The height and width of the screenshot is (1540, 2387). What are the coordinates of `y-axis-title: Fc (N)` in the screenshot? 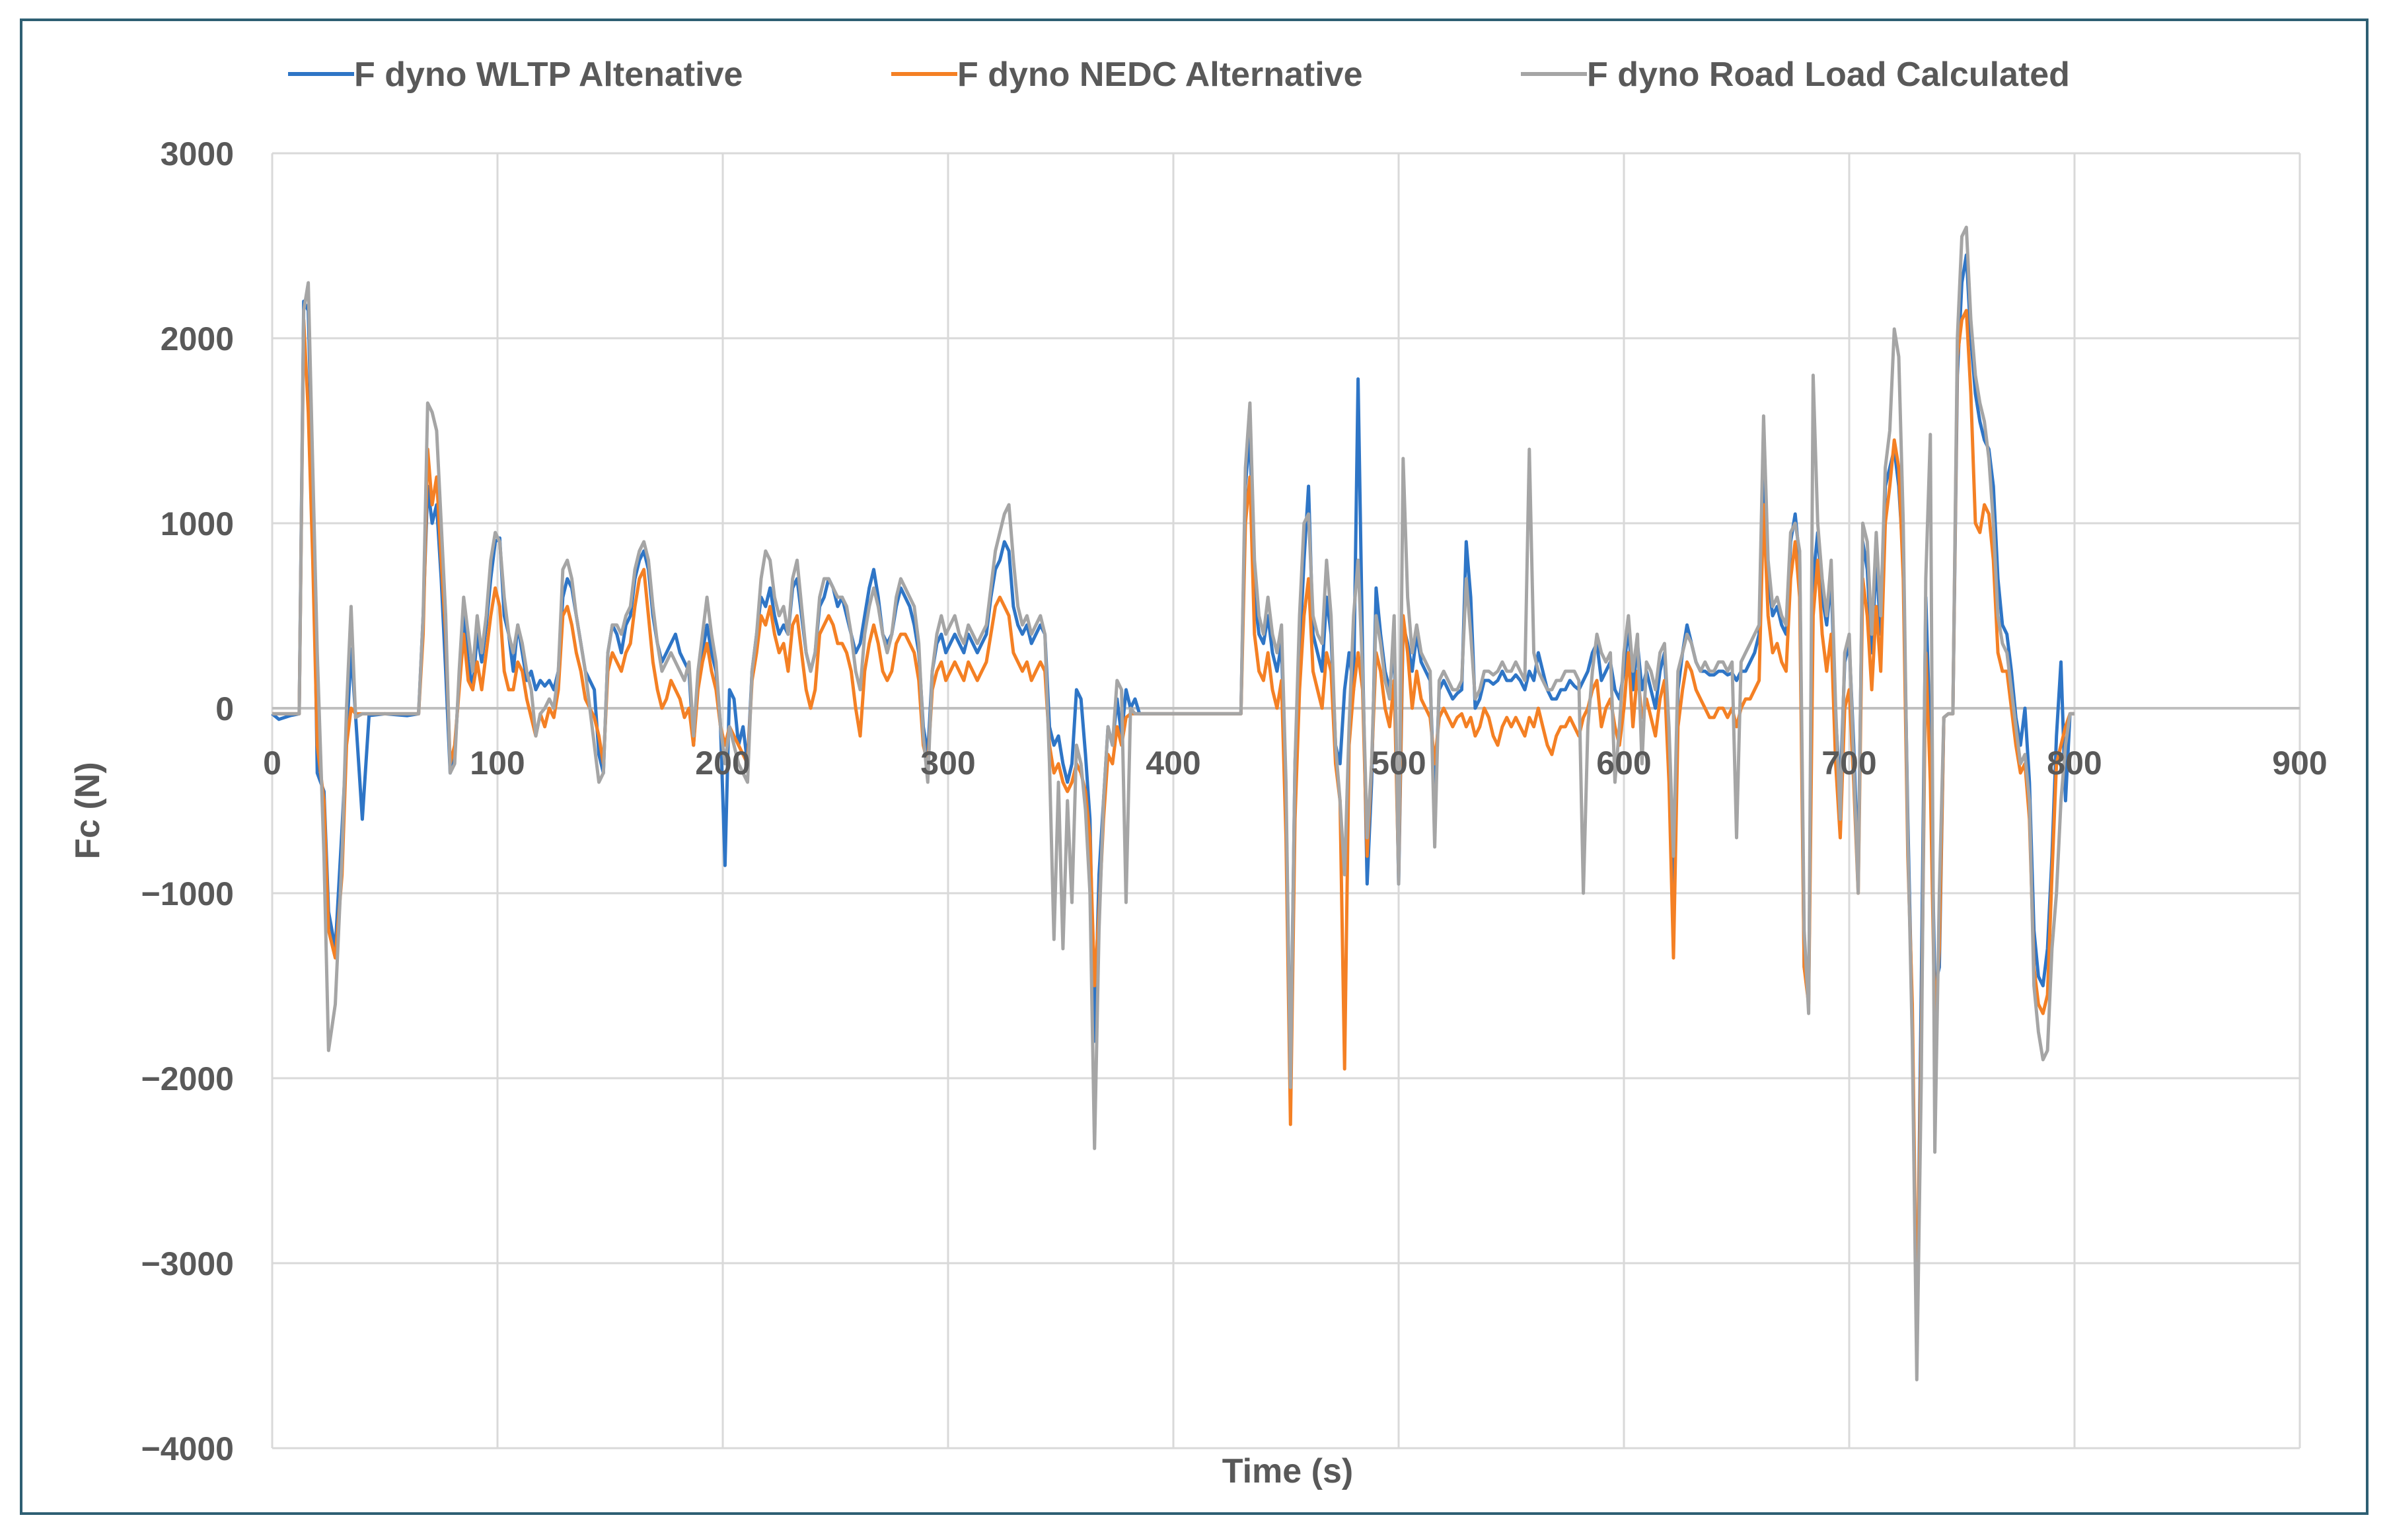 It's located at (88, 810).